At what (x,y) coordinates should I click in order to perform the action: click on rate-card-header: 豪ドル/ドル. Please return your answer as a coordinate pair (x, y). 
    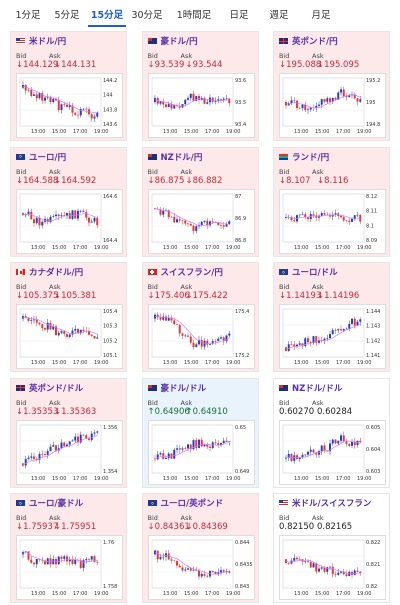
    Looking at the image, I should click on (177, 388).